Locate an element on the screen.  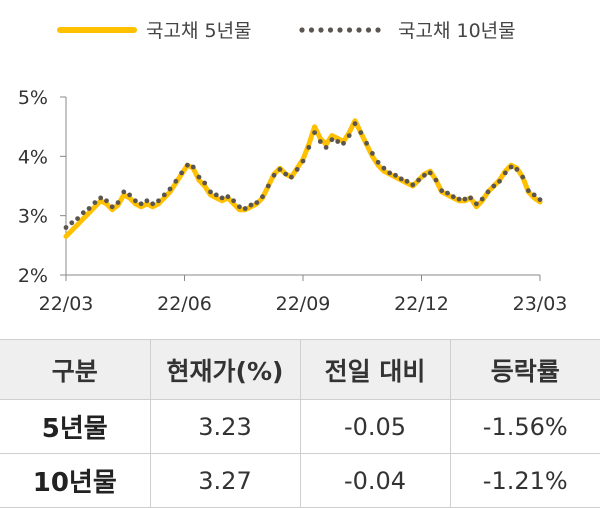
table-row: 5년물 3.23 -0.05 -1.56% is located at coordinates (300, 426).